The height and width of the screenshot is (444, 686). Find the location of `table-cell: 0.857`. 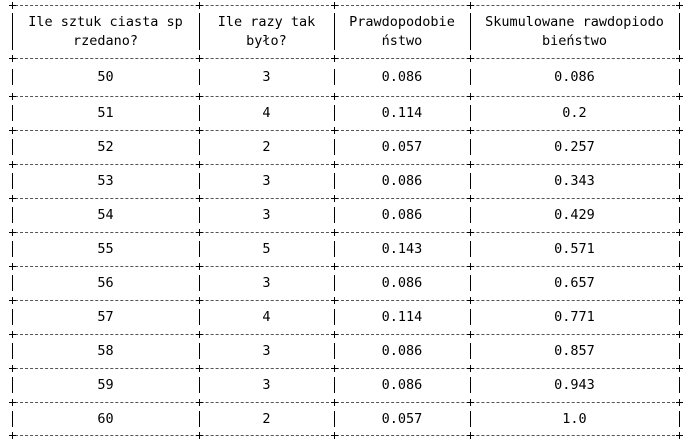

table-cell: 0.857 is located at coordinates (574, 351).